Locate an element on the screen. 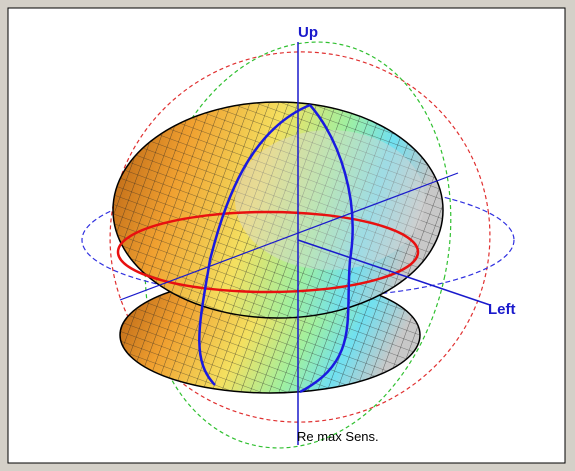  axis-left is located at coordinates (394, 272).